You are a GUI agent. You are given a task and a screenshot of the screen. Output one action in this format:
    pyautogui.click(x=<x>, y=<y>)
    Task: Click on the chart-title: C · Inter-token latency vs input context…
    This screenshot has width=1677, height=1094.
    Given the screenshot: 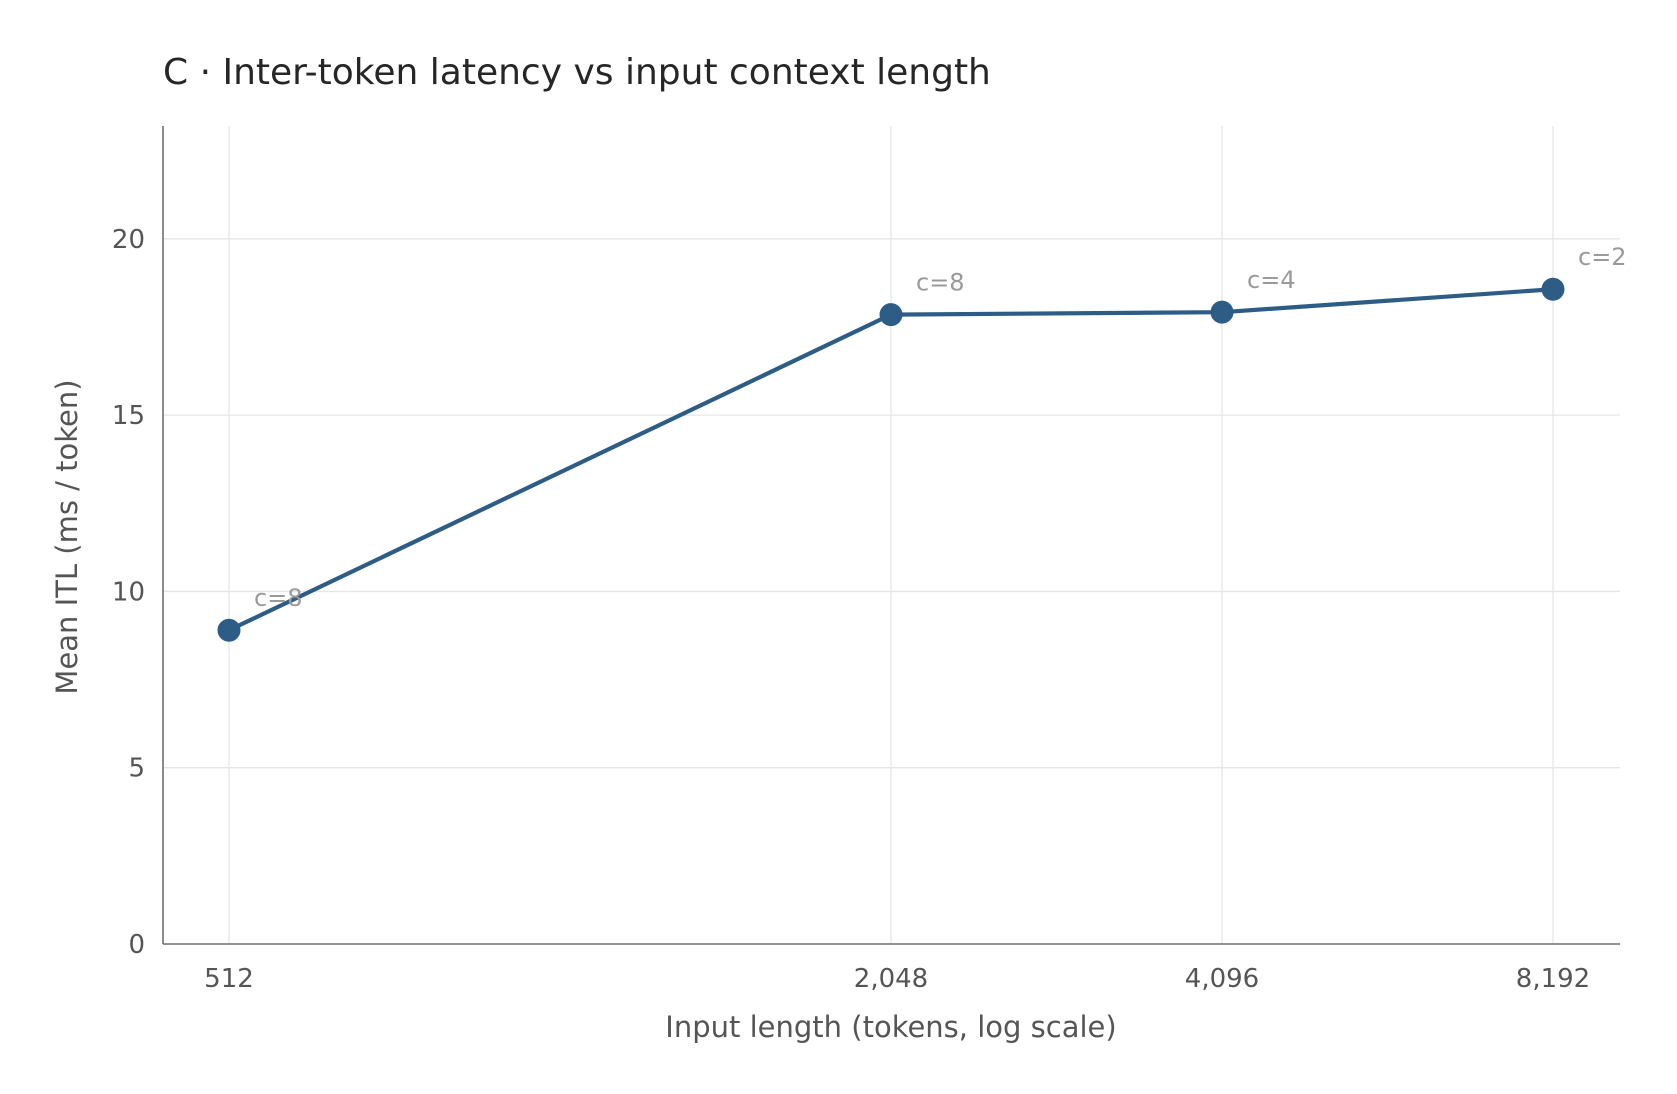 What is the action you would take?
    pyautogui.click(x=577, y=72)
    